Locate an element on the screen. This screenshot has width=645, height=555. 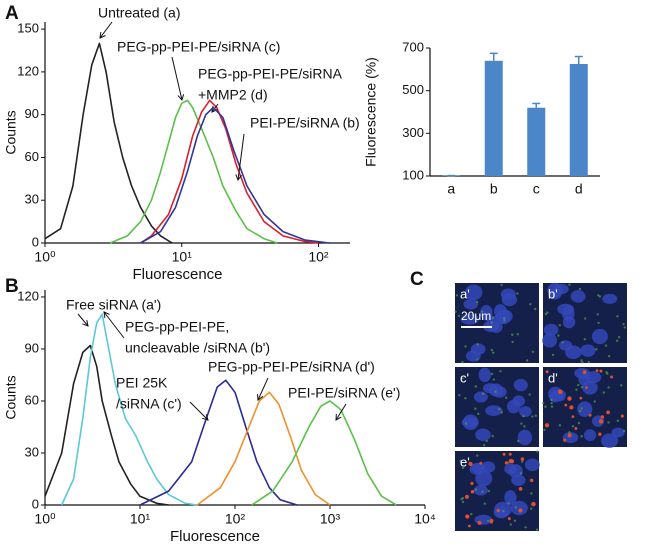
panel-label: C is located at coordinates (417, 279).